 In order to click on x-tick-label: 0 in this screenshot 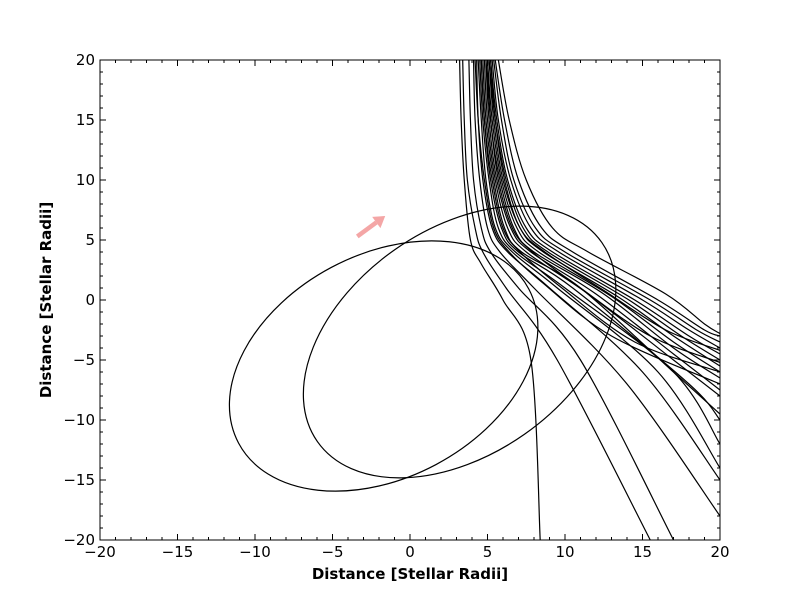, I will do `click(410, 552)`.